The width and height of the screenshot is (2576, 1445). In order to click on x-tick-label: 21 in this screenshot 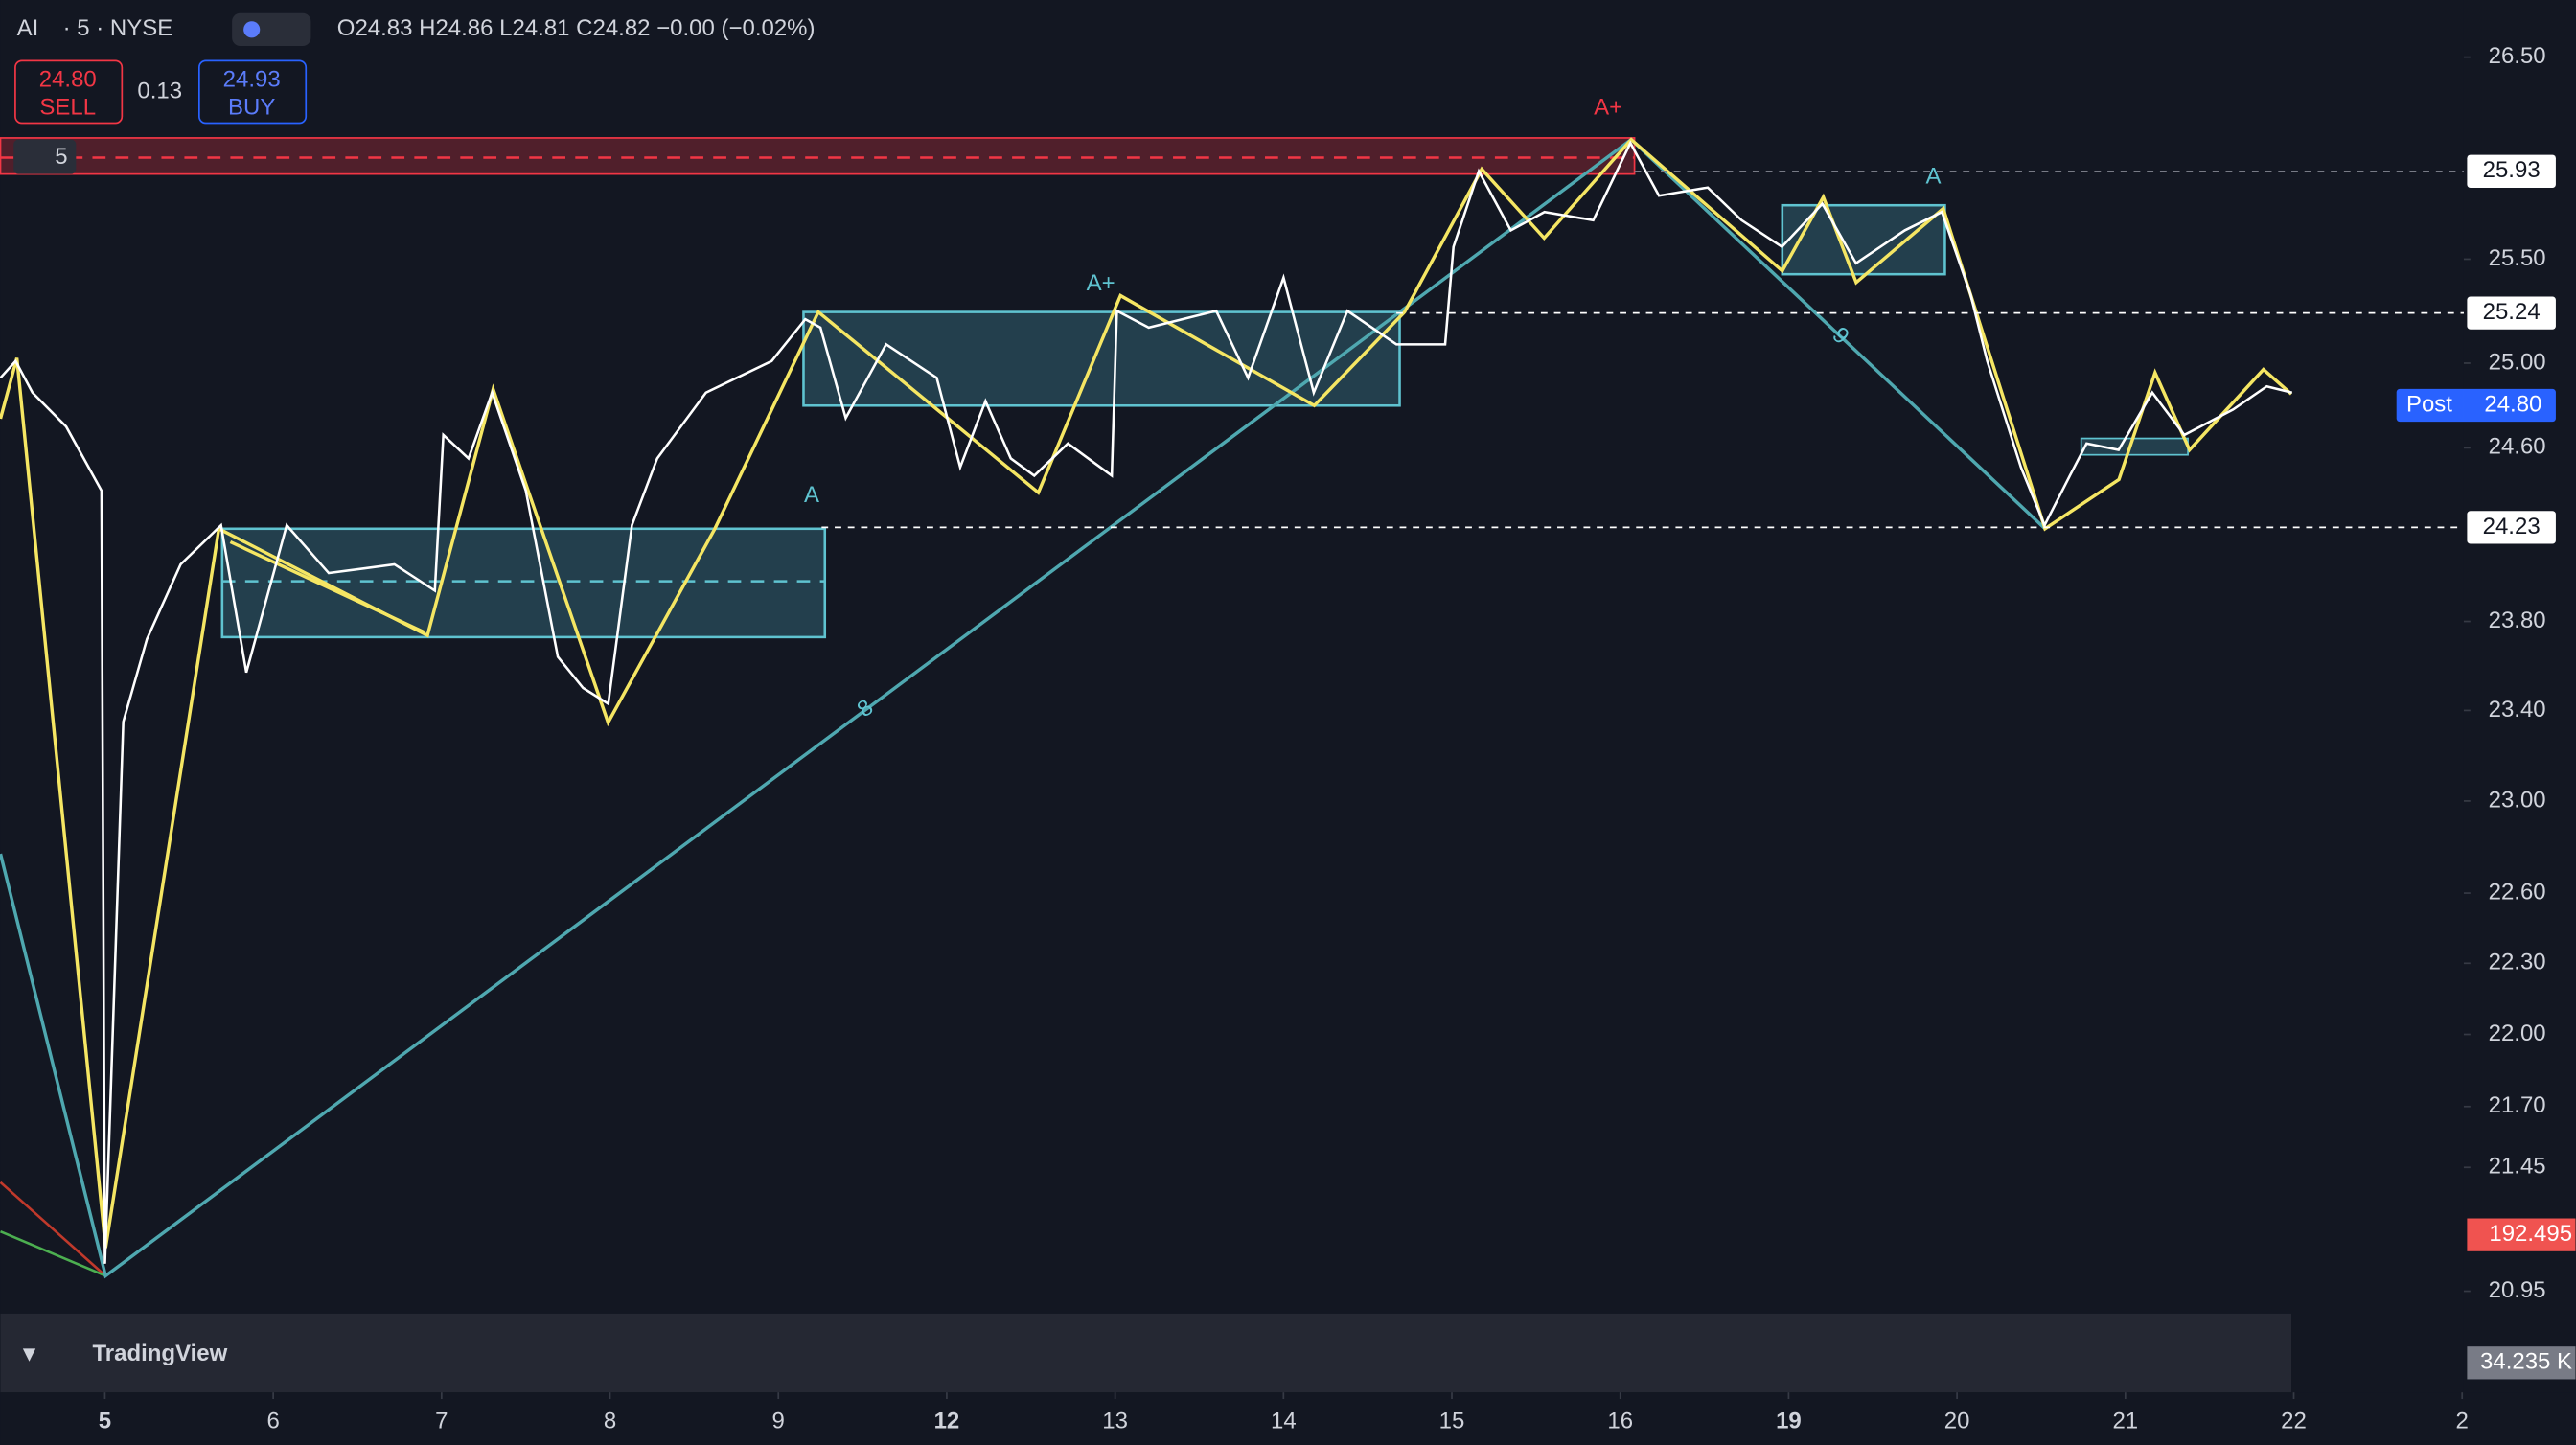, I will do `click(2125, 1421)`.